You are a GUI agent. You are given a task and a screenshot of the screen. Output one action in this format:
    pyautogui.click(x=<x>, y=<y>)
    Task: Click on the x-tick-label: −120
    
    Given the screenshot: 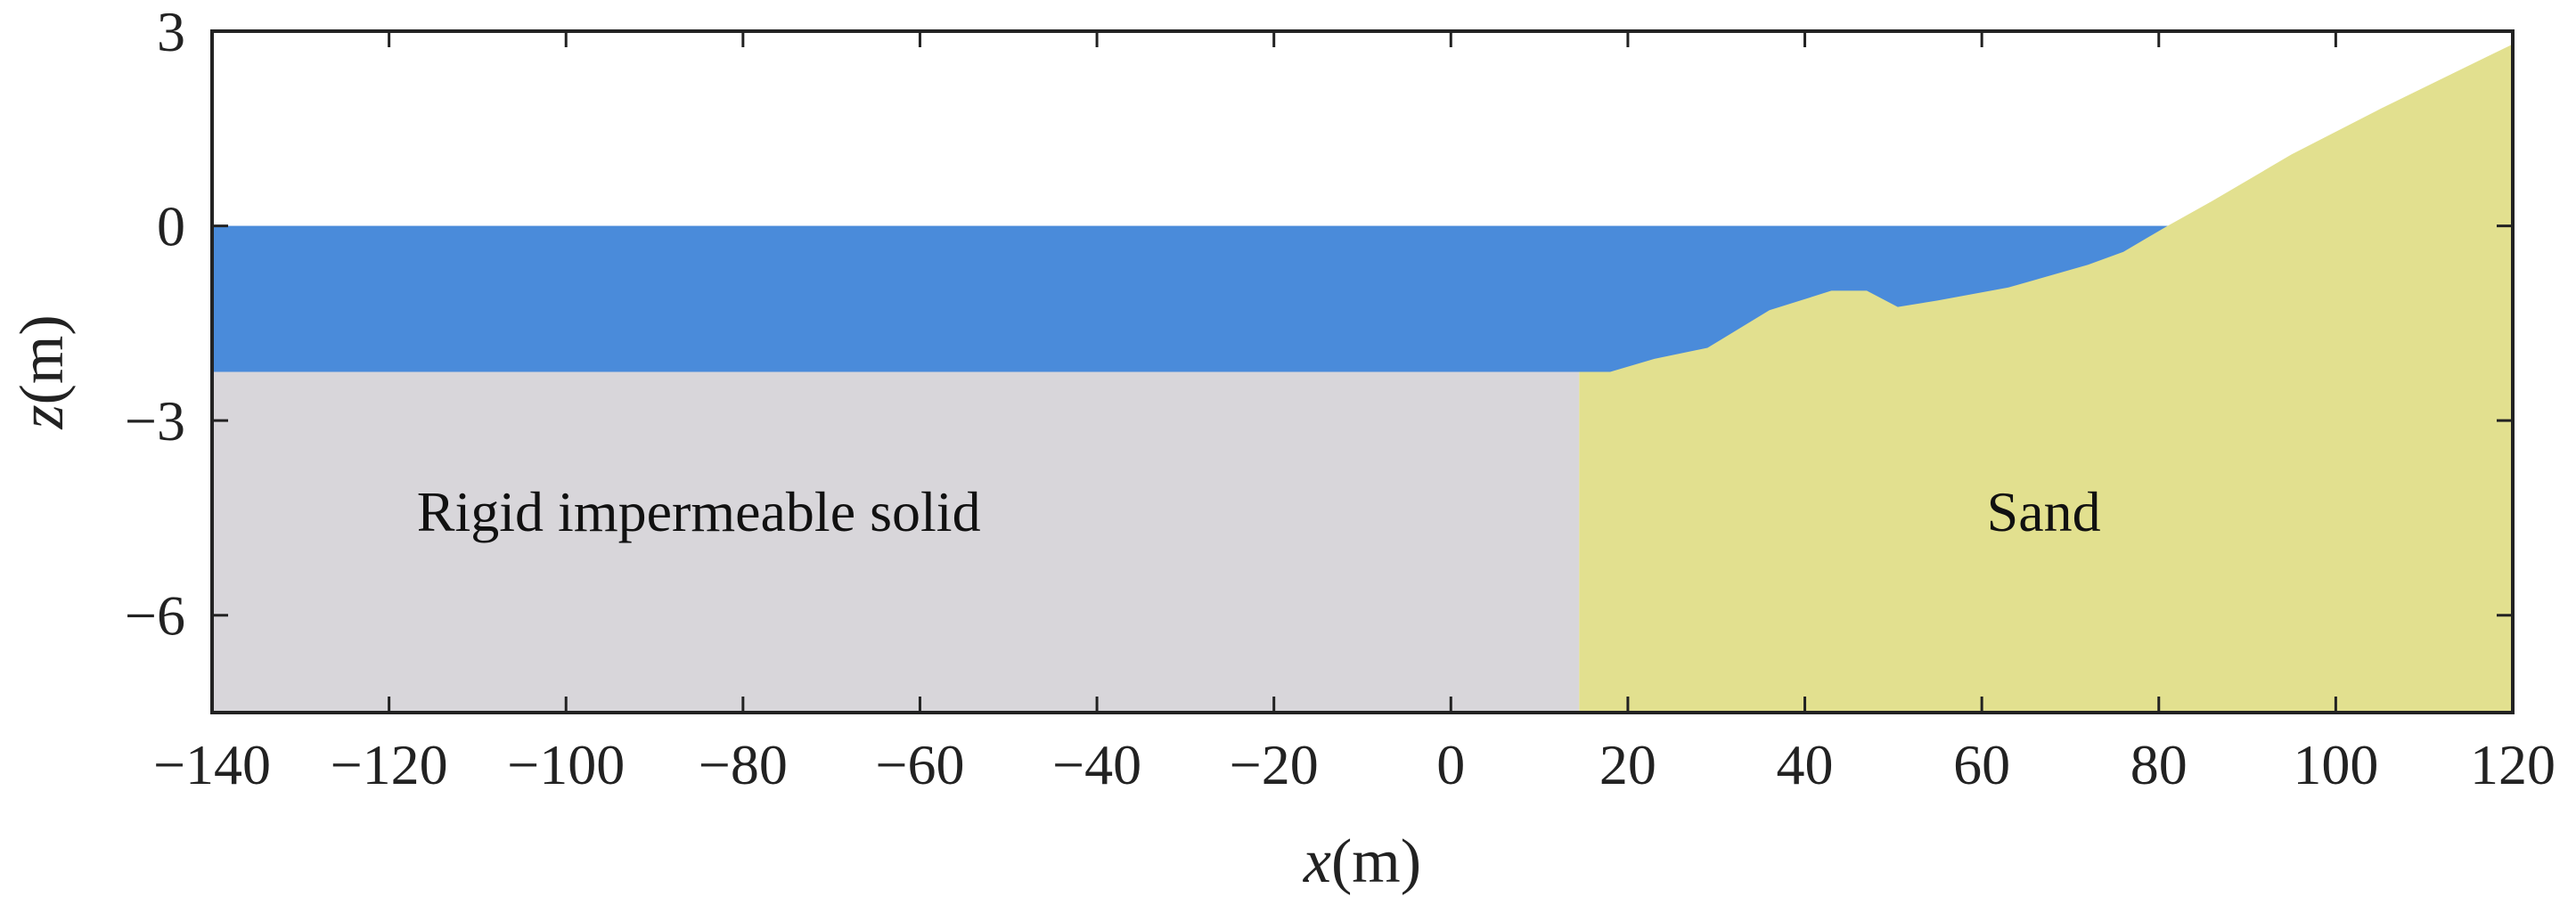 What is the action you would take?
    pyautogui.click(x=389, y=764)
    